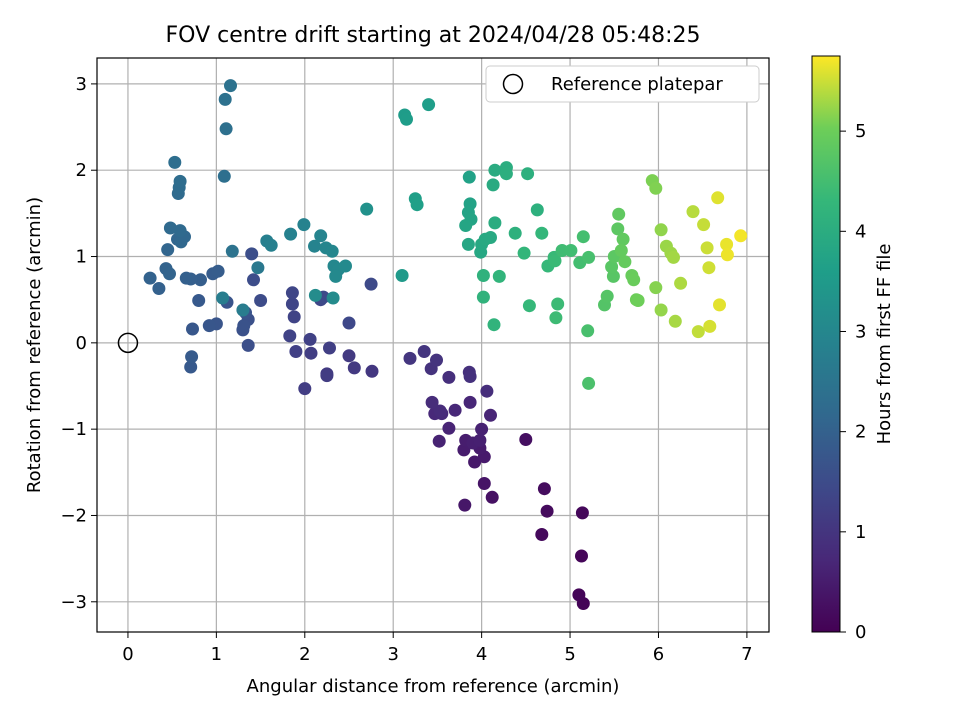 The image size is (960, 720). What do you see at coordinates (216, 654) in the screenshot?
I see `x-tick-label: 1` at bounding box center [216, 654].